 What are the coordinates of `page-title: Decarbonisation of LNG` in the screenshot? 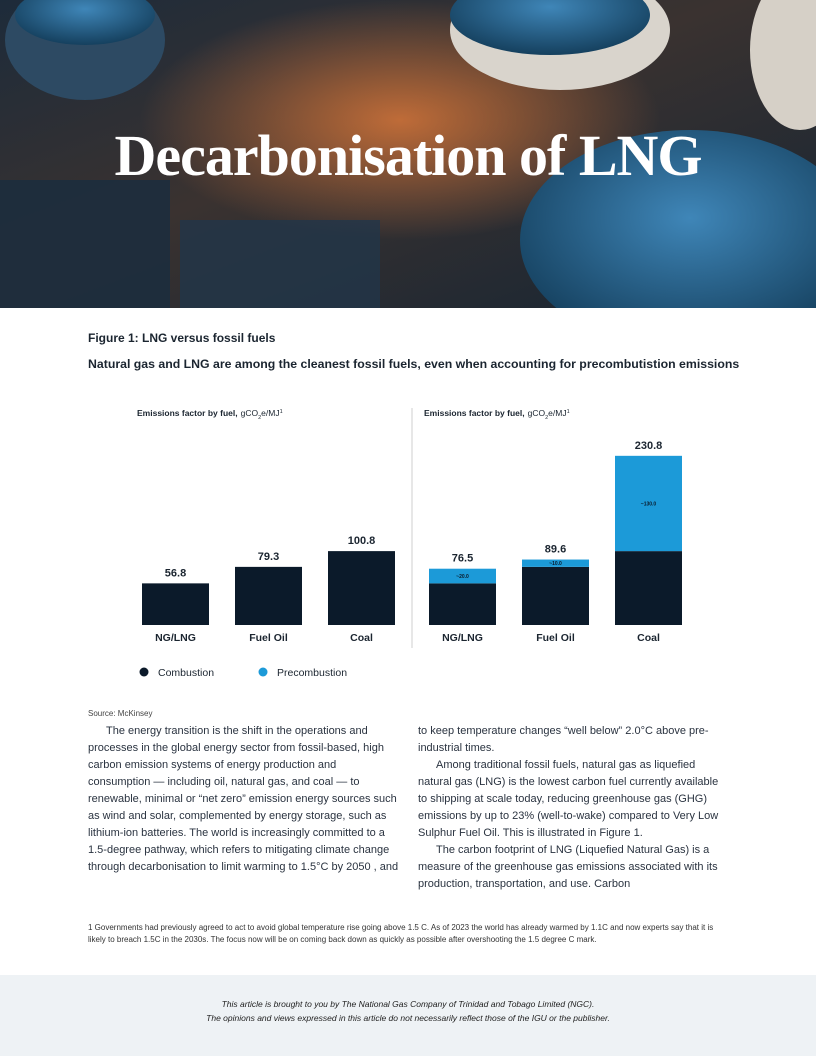 It's located at (408, 155).